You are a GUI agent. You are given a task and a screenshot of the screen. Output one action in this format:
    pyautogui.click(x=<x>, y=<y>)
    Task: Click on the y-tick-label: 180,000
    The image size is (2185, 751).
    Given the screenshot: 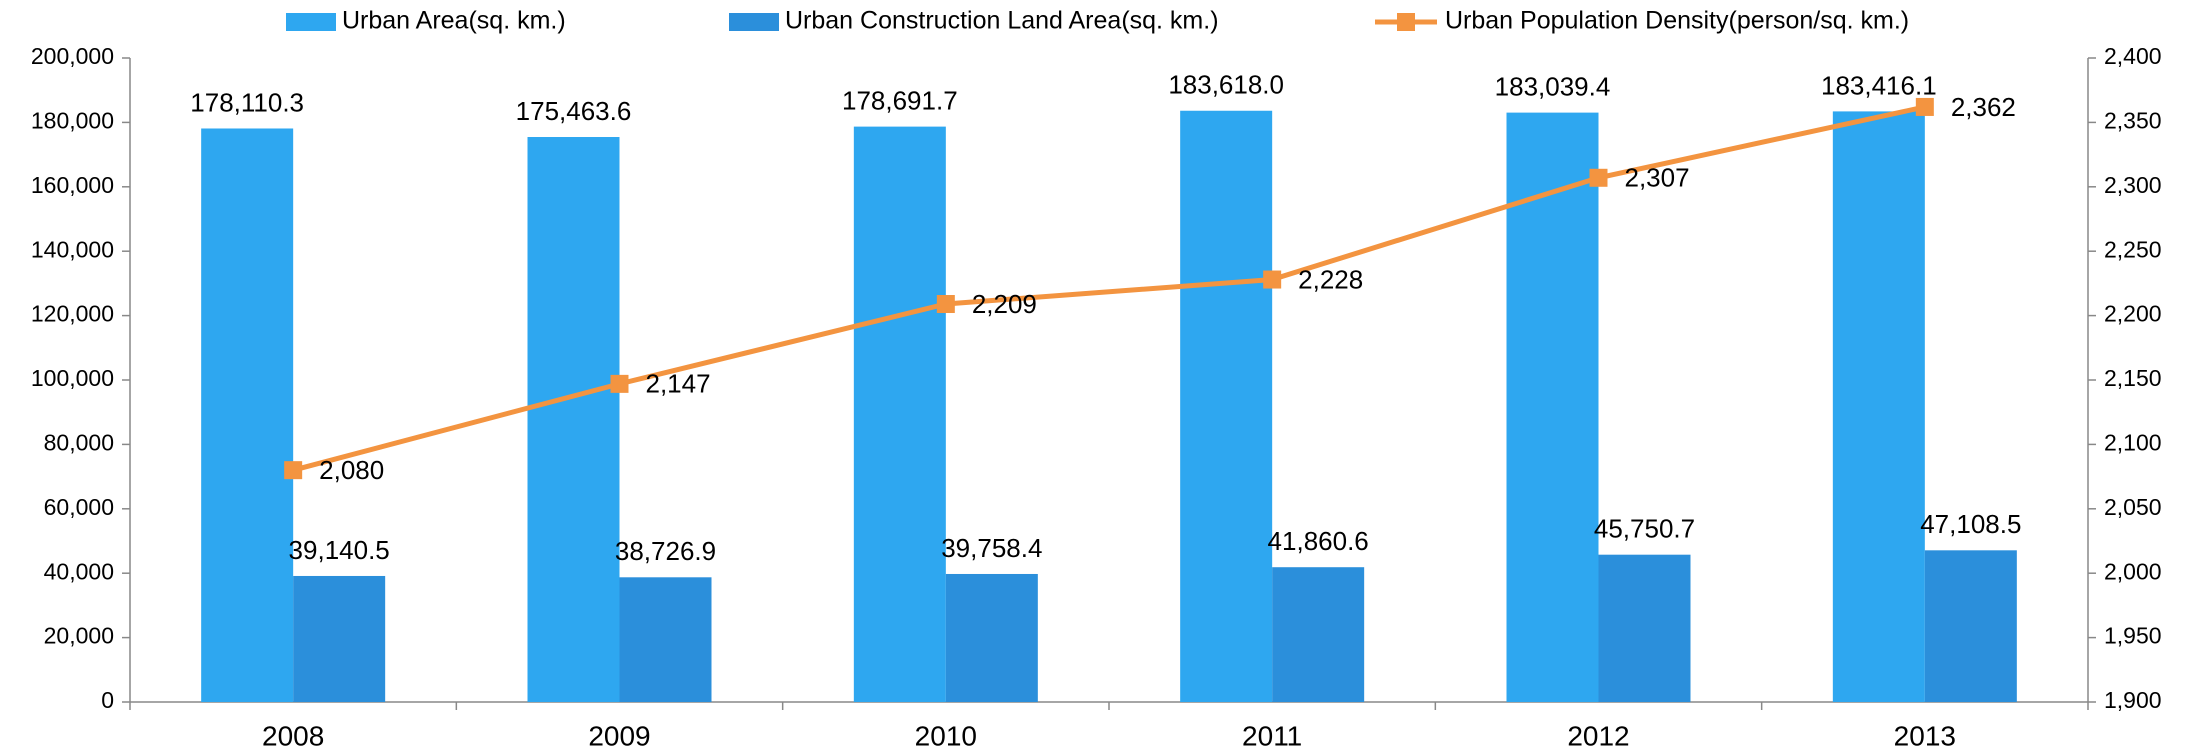 What is the action you would take?
    pyautogui.click(x=72, y=120)
    